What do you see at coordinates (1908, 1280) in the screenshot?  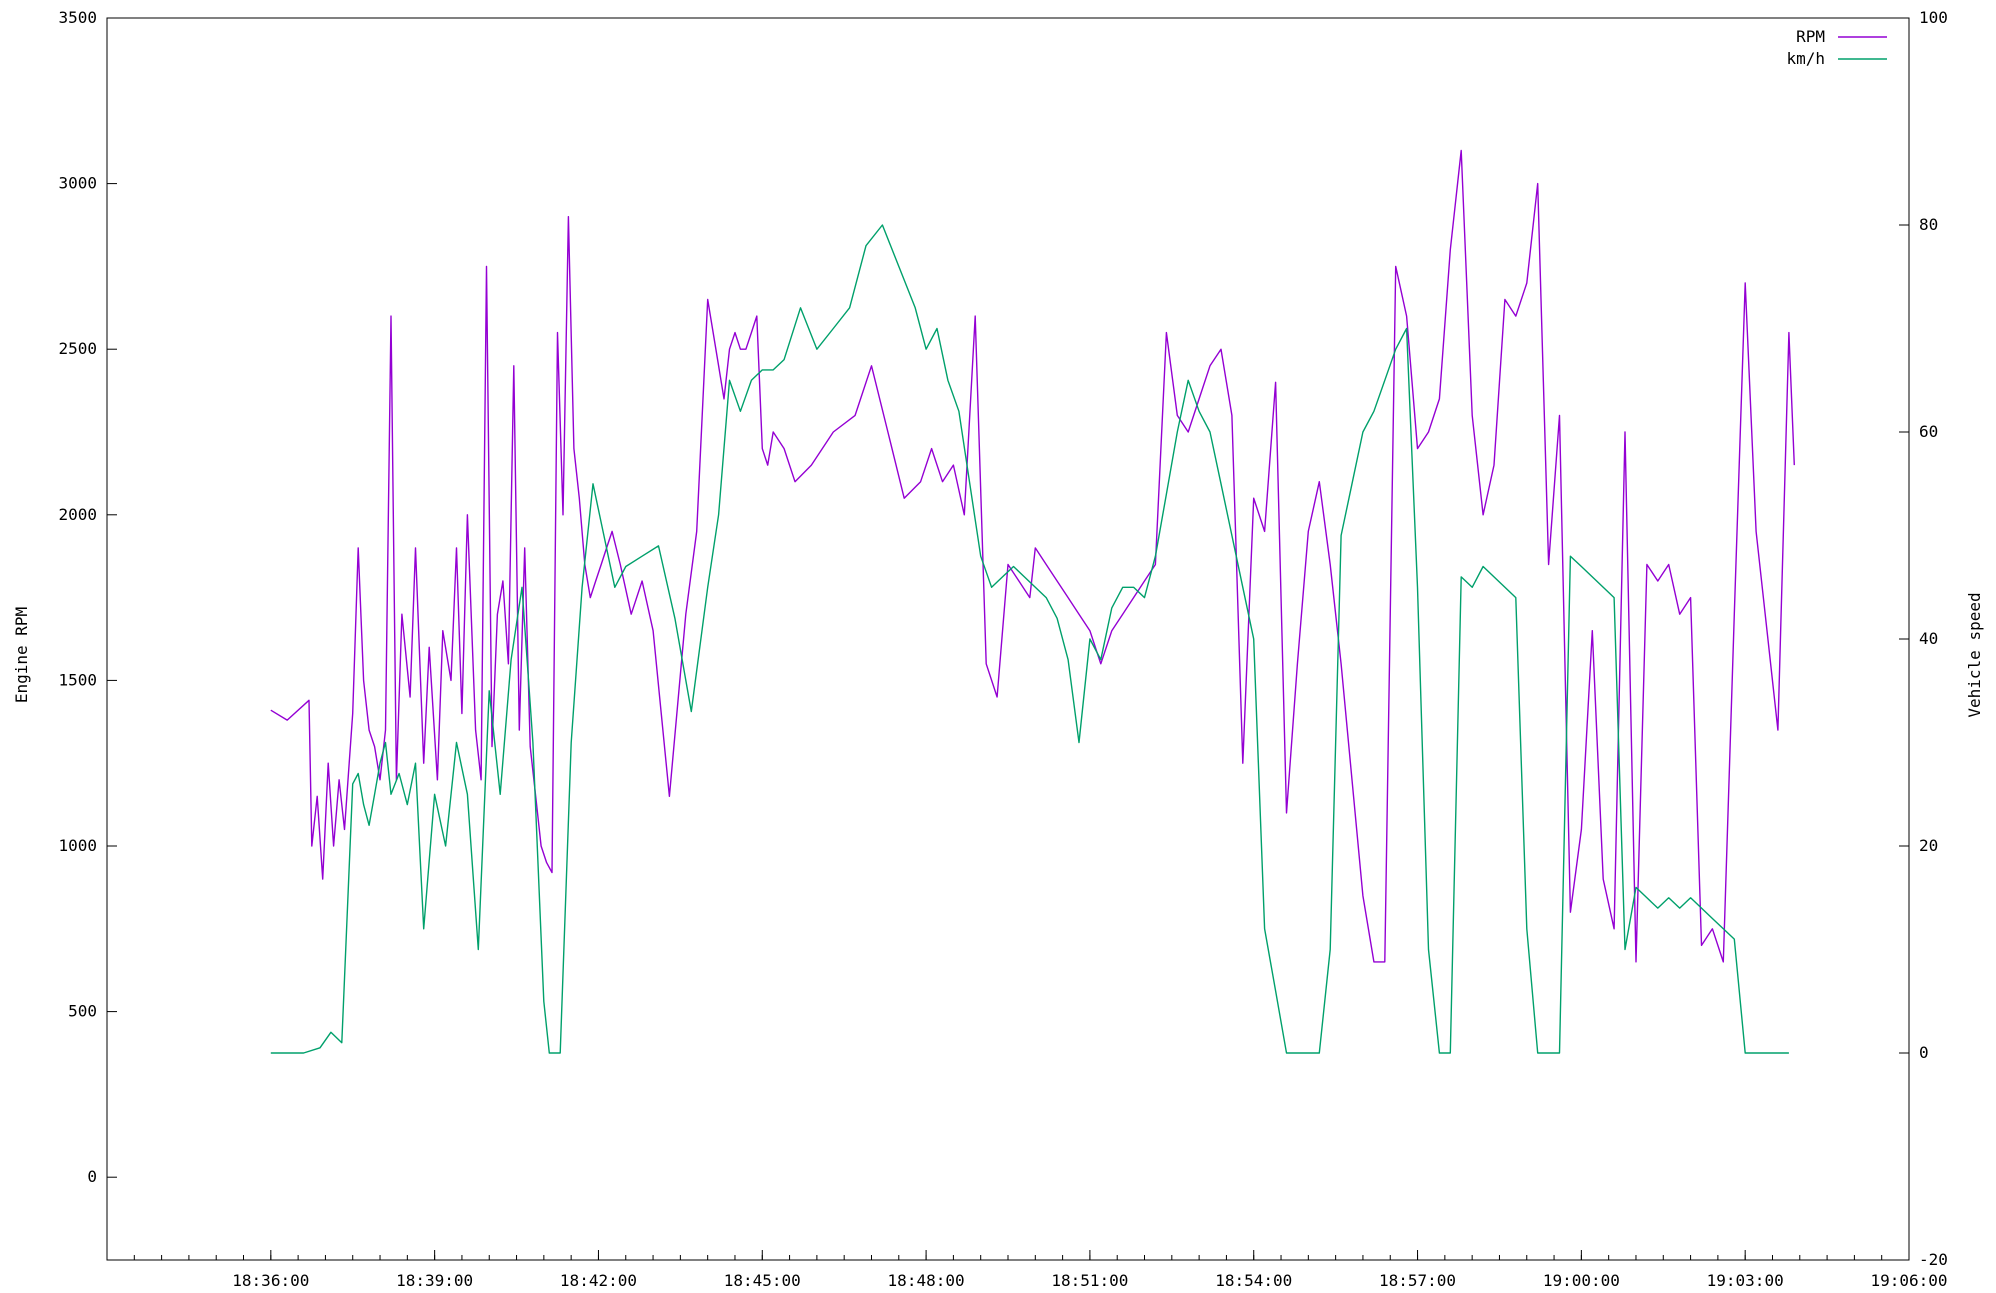 I see `x-tick-label: 19:06:00` at bounding box center [1908, 1280].